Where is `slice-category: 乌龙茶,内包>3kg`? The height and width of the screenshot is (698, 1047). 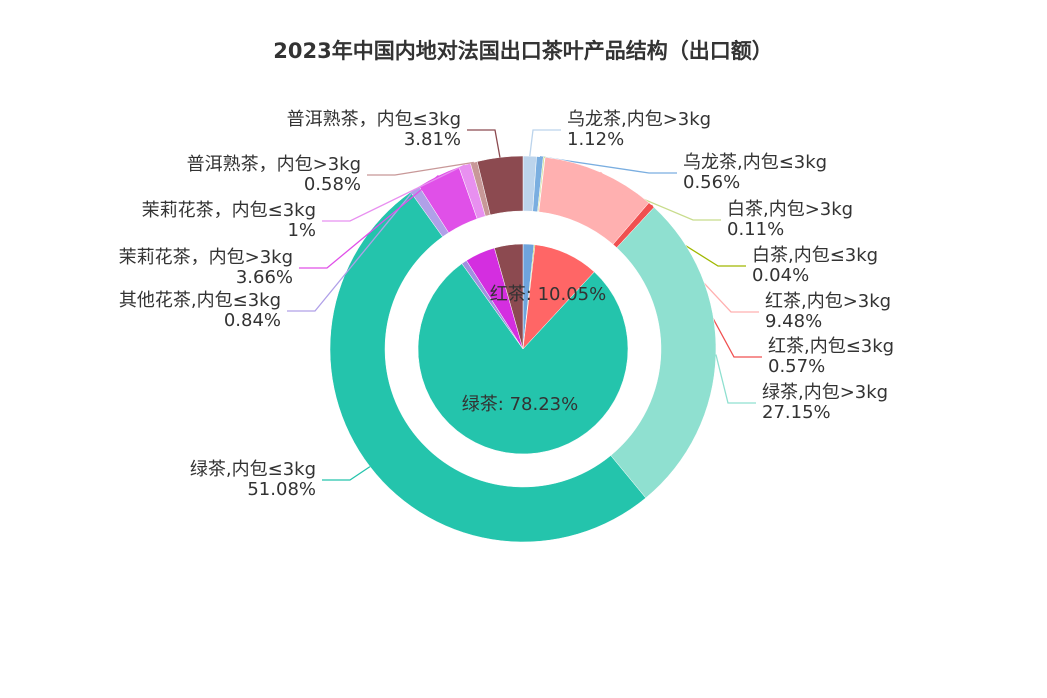
slice-category: 乌龙茶,内包>3kg is located at coordinates (639, 119).